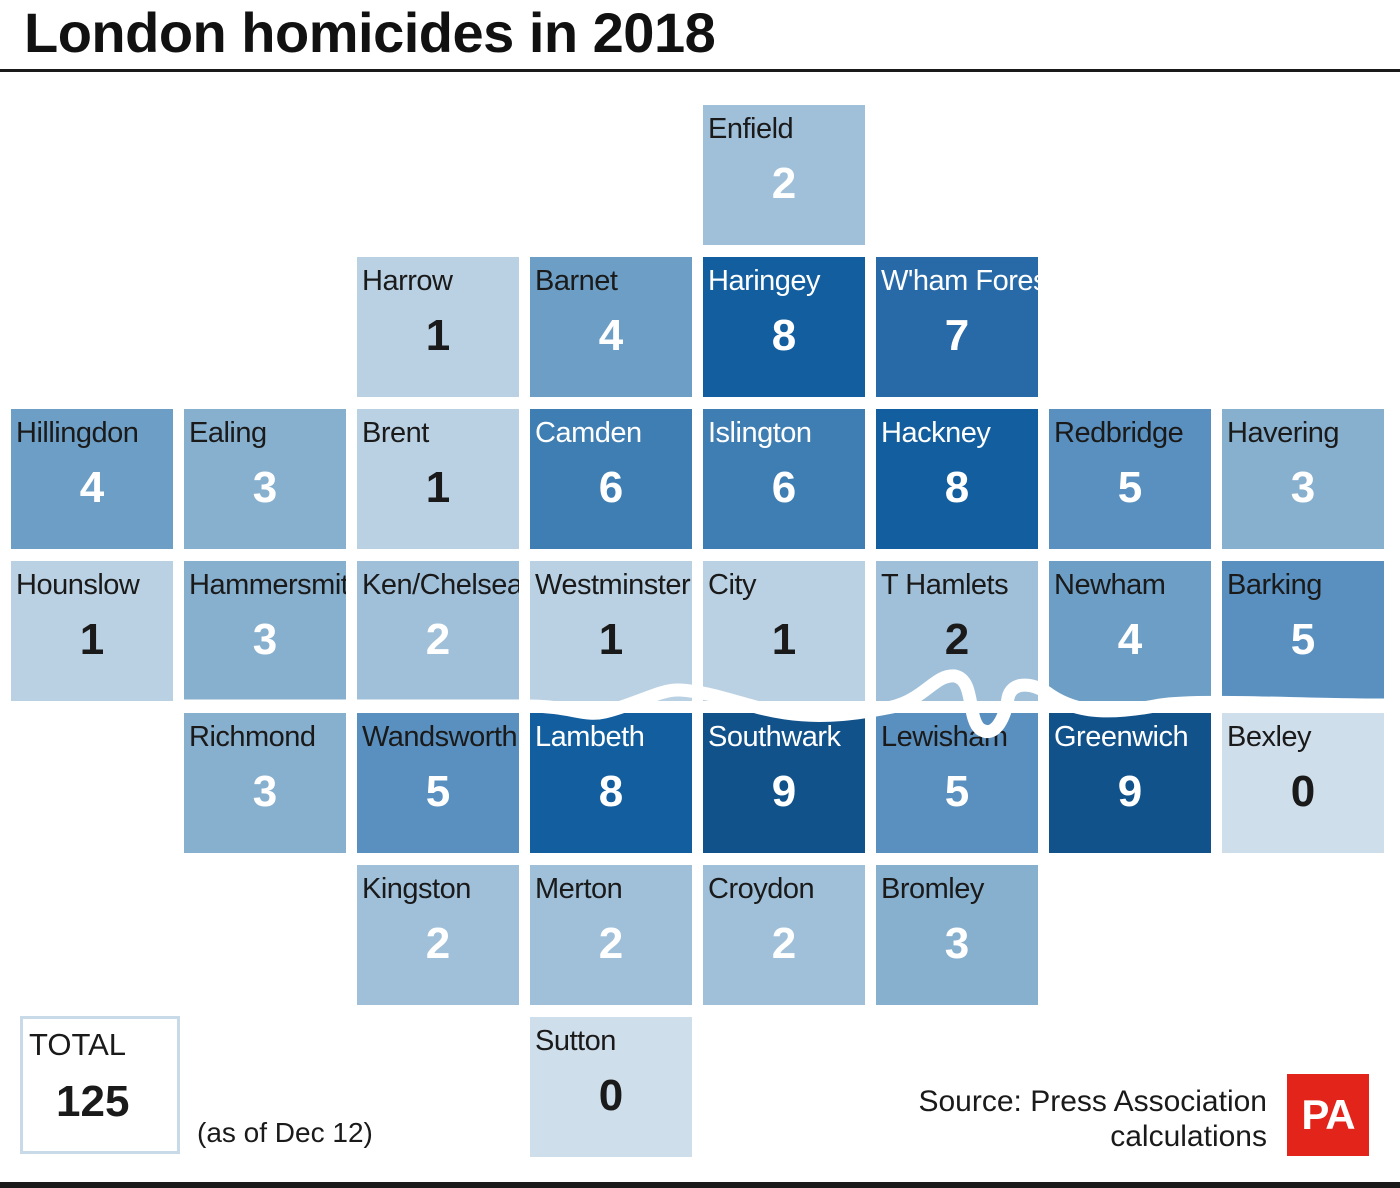 The image size is (1400, 1188). I want to click on borough-tile: Richmond 3, so click(265, 783).